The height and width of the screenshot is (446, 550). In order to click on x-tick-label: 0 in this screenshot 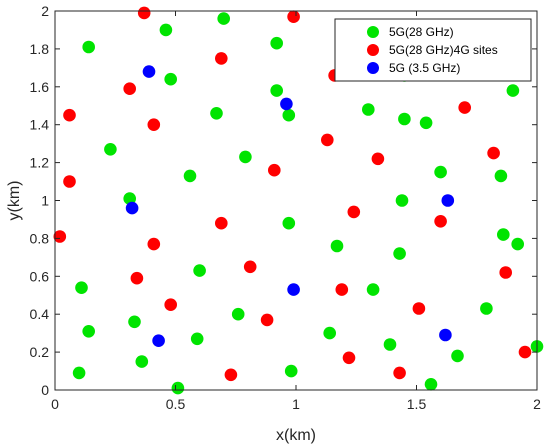, I will do `click(55, 404)`.